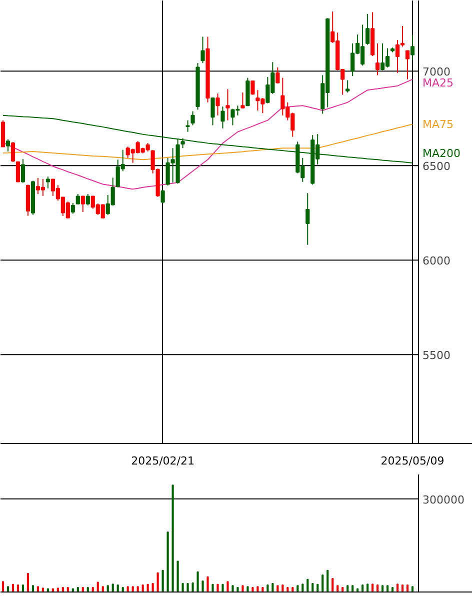 The width and height of the screenshot is (472, 598). Describe the element at coordinates (436, 355) in the screenshot. I see `y-tick-label: 5500` at that location.